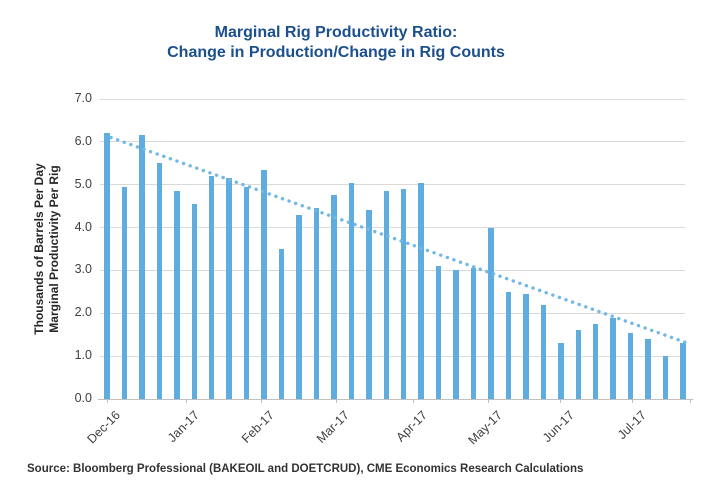 This screenshot has width=720, height=500. What do you see at coordinates (83, 269) in the screenshot?
I see `y-axis-tick-label: 3.0` at bounding box center [83, 269].